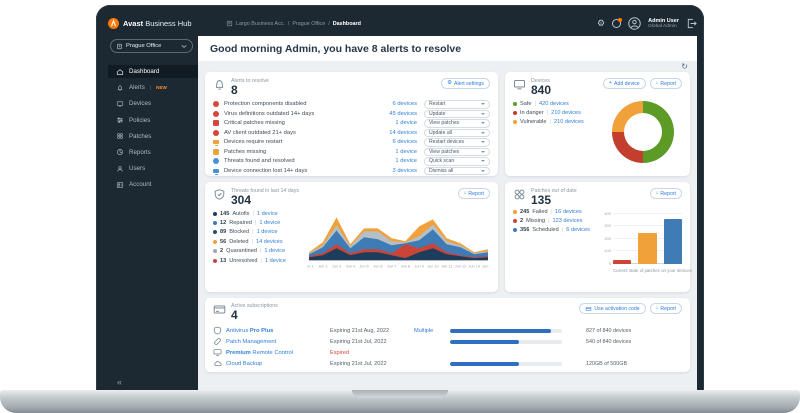 The width and height of the screenshot is (800, 413). Describe the element at coordinates (253, 142) in the screenshot. I see `alert-label: Devices require restart` at that location.